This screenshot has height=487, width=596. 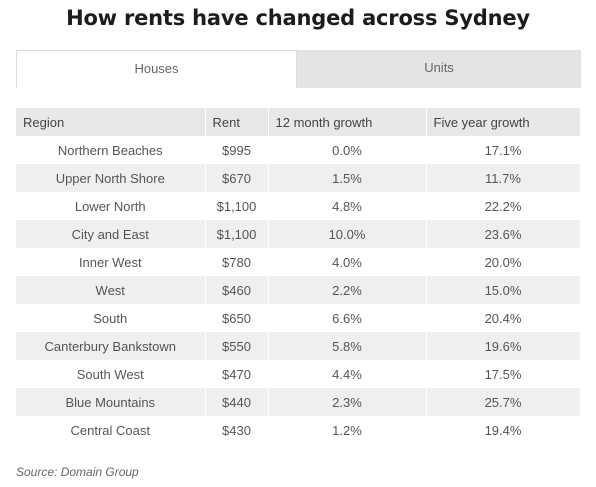 I want to click on table-row: Inner West $780 4.0% 20.0%, so click(x=298, y=262).